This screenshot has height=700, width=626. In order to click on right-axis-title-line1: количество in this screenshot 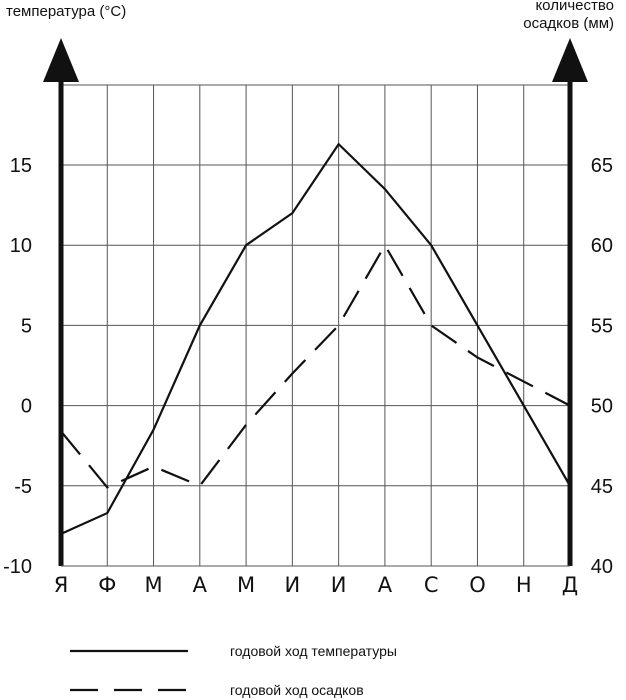, I will do `click(574, 7)`.